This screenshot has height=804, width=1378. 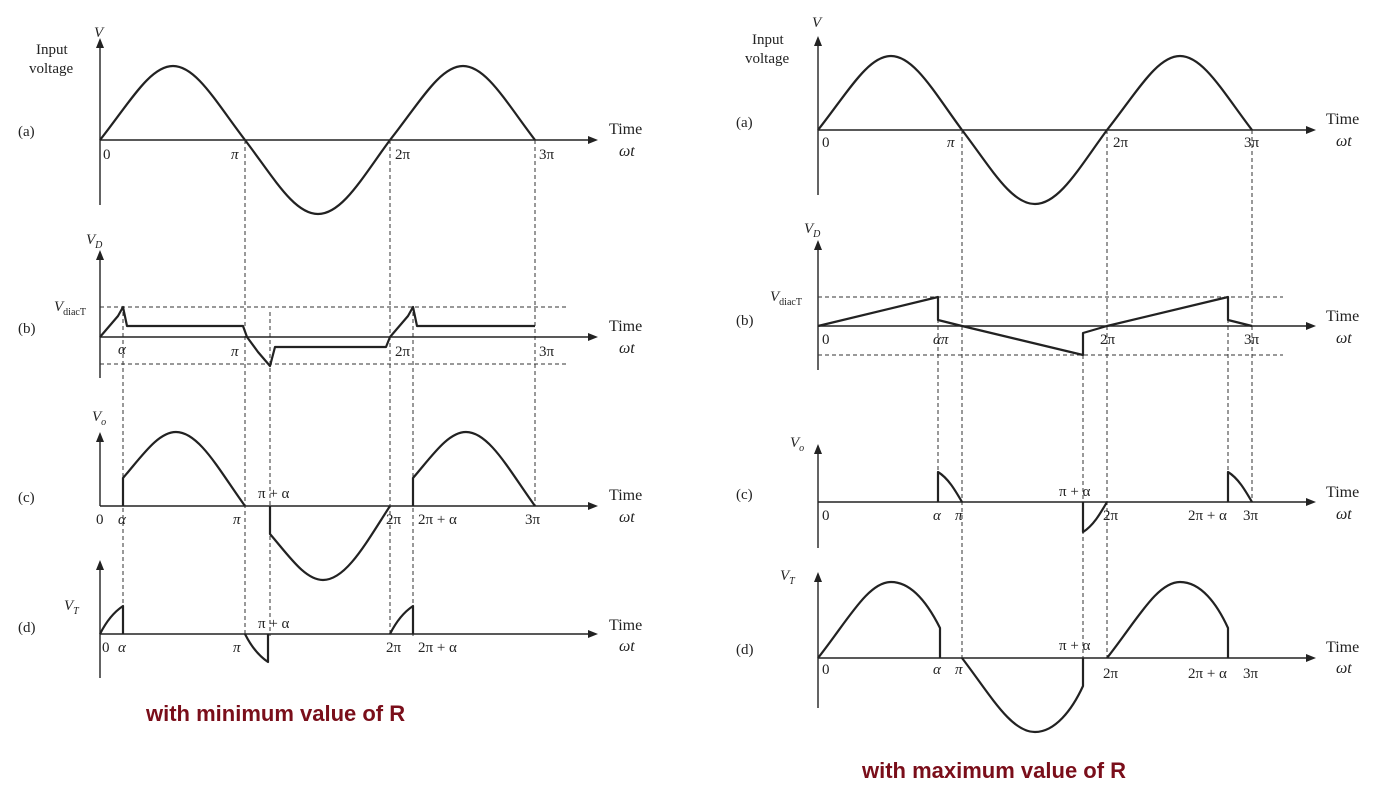 I want to click on right-a-desc-2: voltage, so click(x=767, y=59).